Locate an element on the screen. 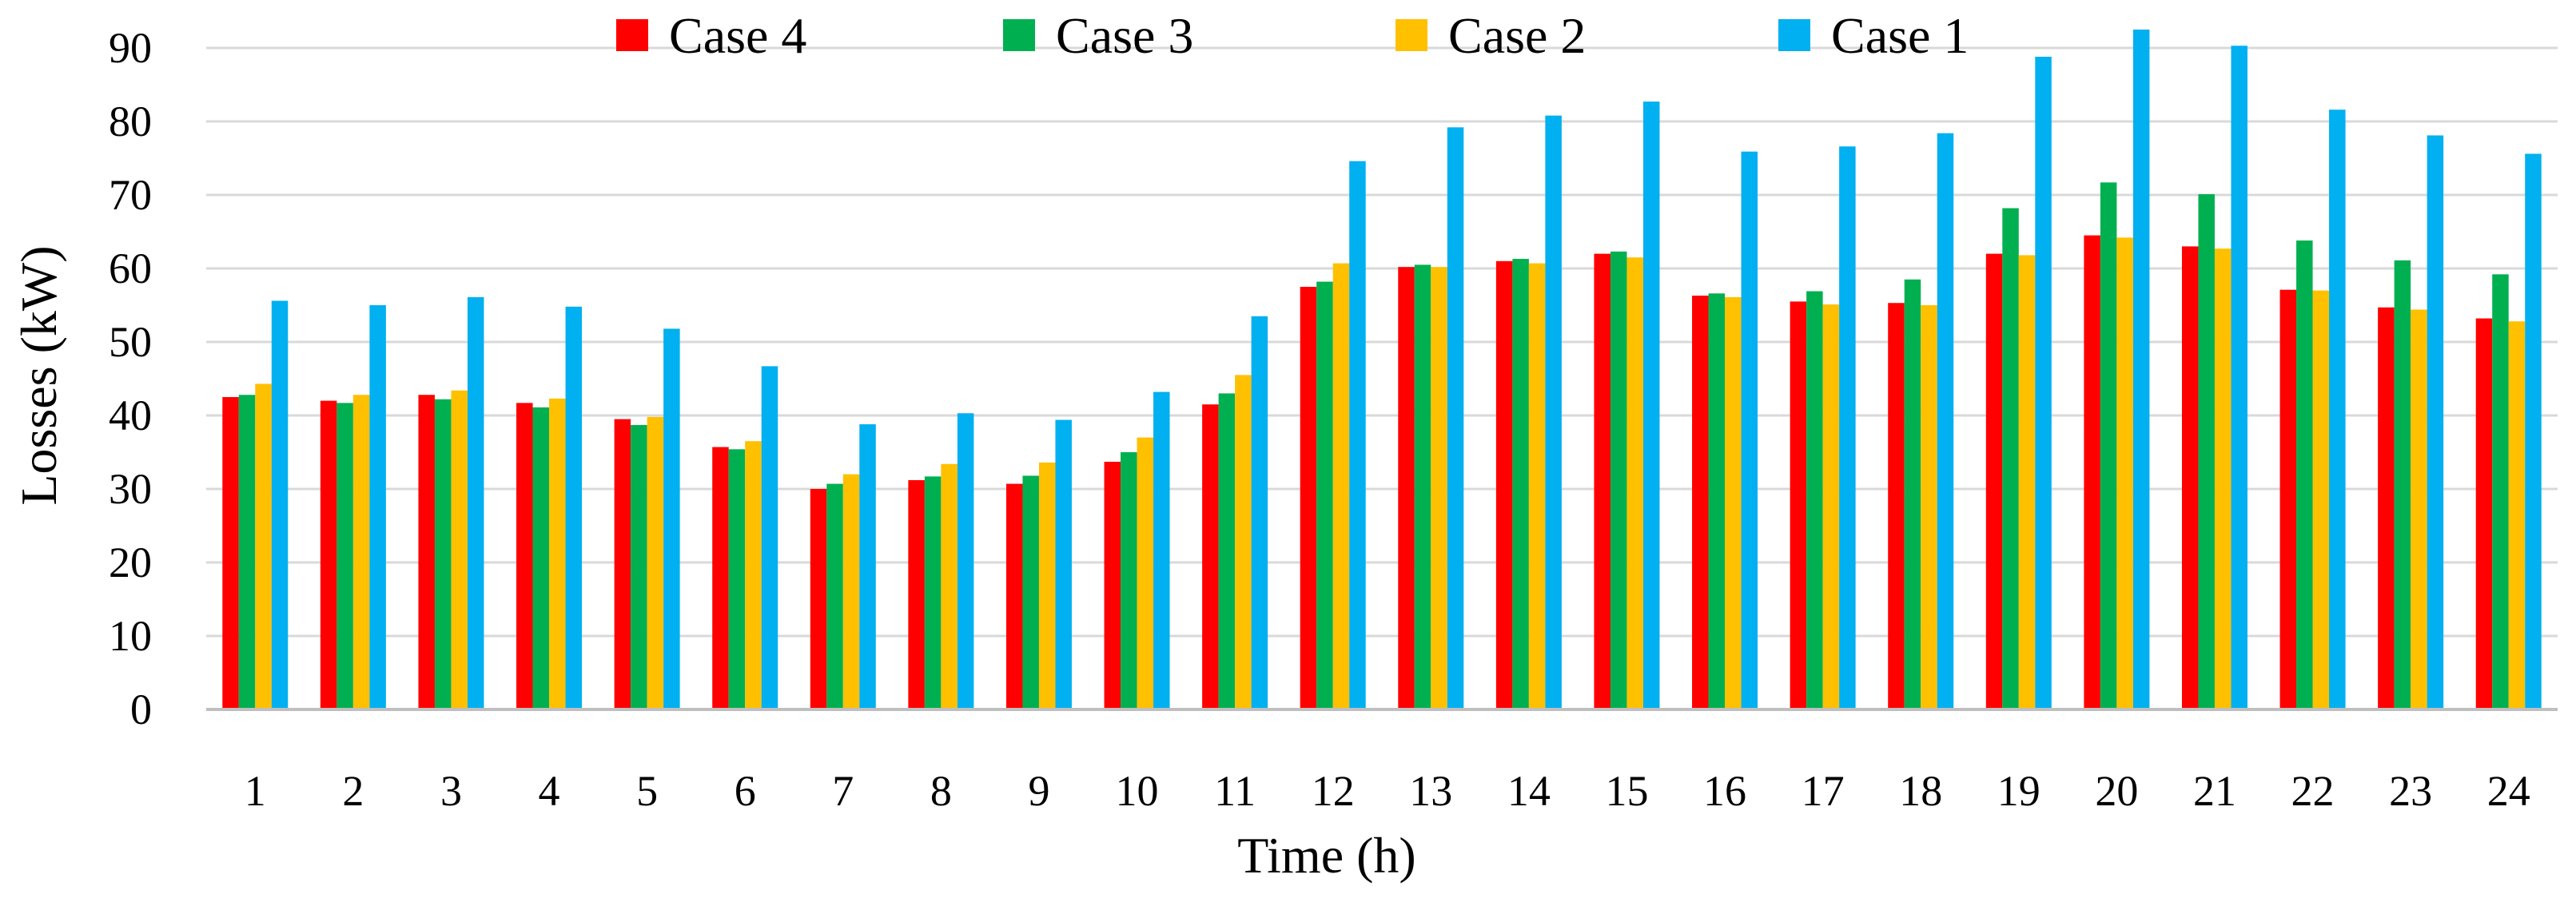  bar-case-1-t18 is located at coordinates (1945, 422).